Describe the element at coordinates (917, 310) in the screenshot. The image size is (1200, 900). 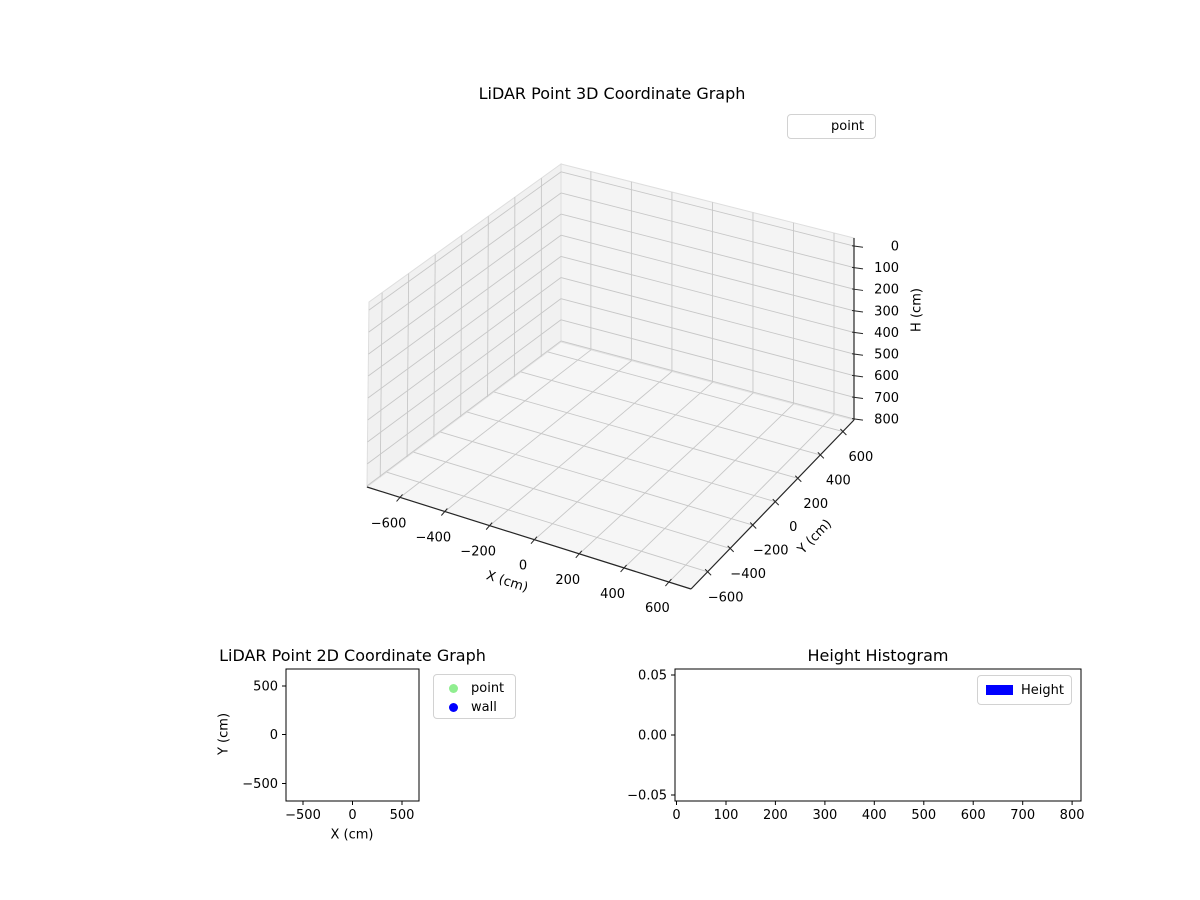
I see `plot3d-zlabel: H (cm)` at that location.